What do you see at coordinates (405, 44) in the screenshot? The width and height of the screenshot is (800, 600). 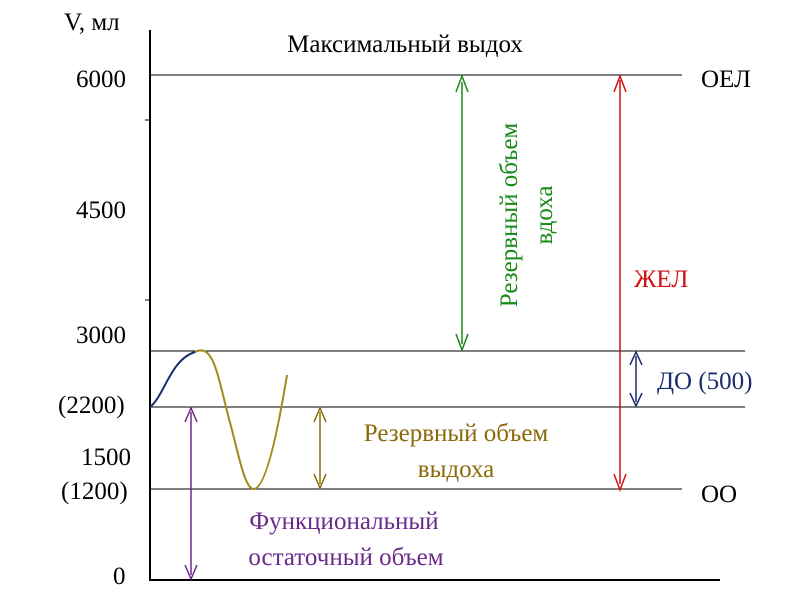 I see `diagram-title: Максимальный выдох` at bounding box center [405, 44].